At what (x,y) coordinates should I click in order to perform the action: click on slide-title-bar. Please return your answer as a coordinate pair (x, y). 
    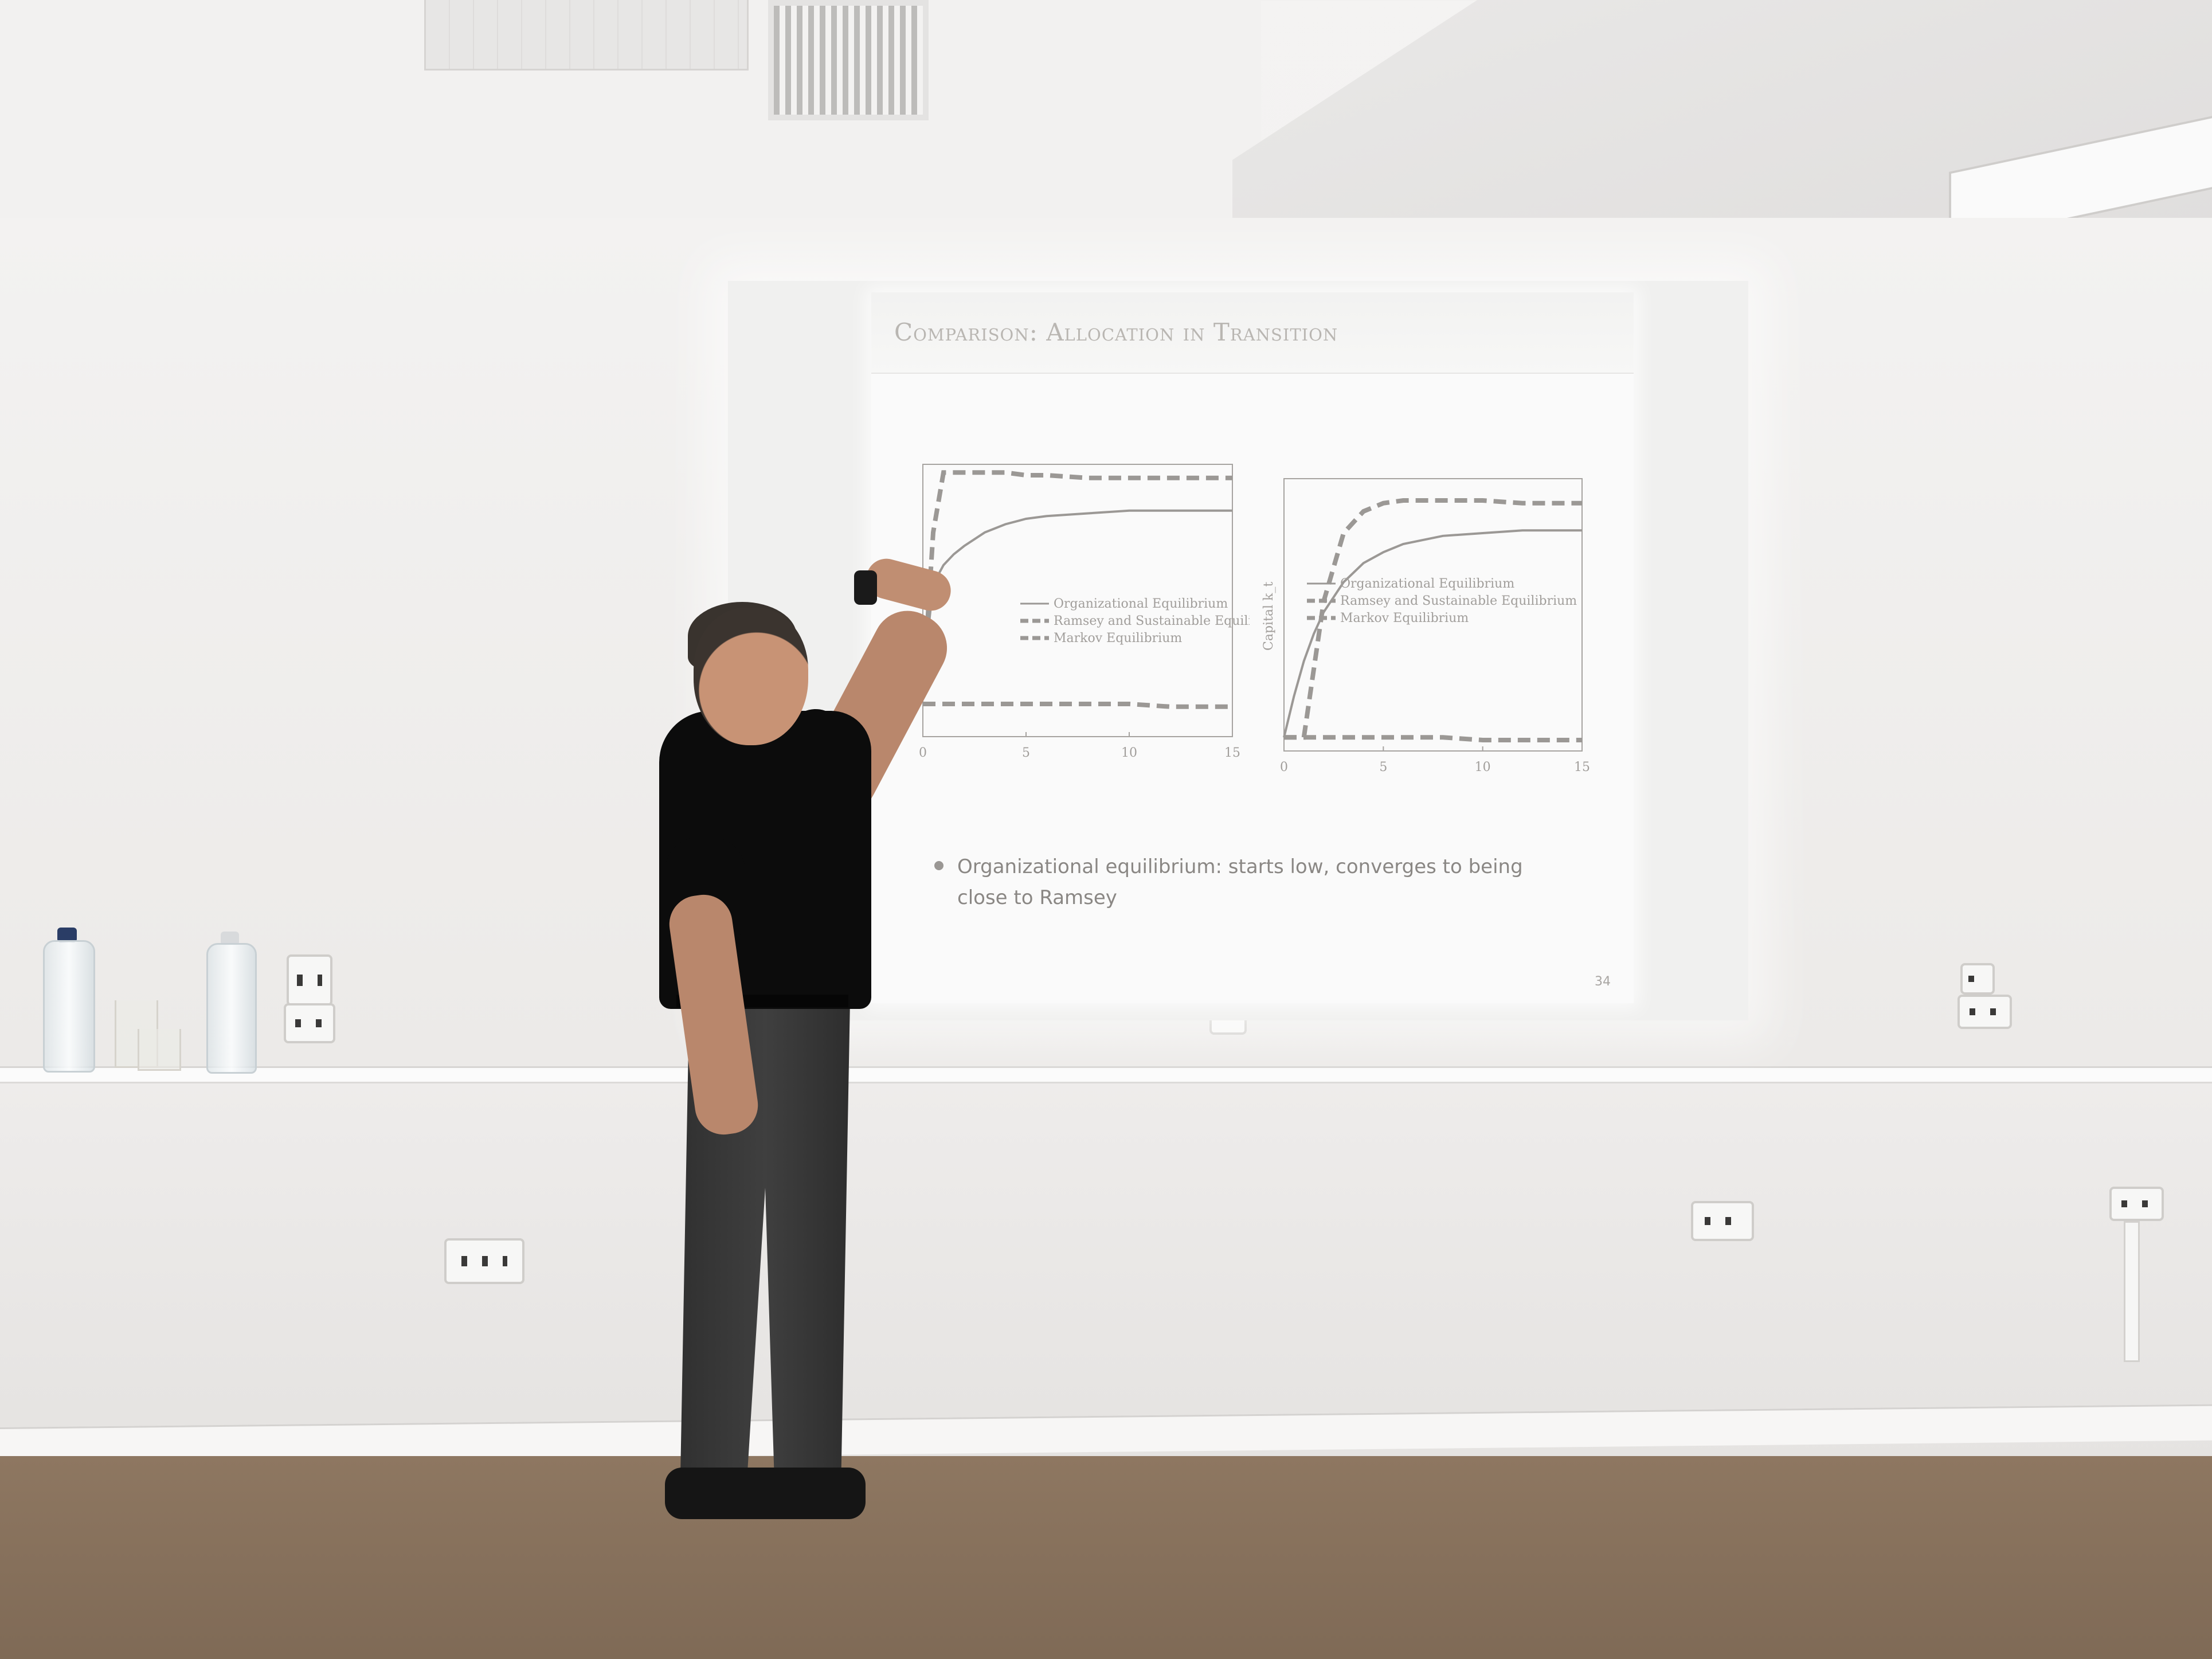
    Looking at the image, I should click on (1252, 333).